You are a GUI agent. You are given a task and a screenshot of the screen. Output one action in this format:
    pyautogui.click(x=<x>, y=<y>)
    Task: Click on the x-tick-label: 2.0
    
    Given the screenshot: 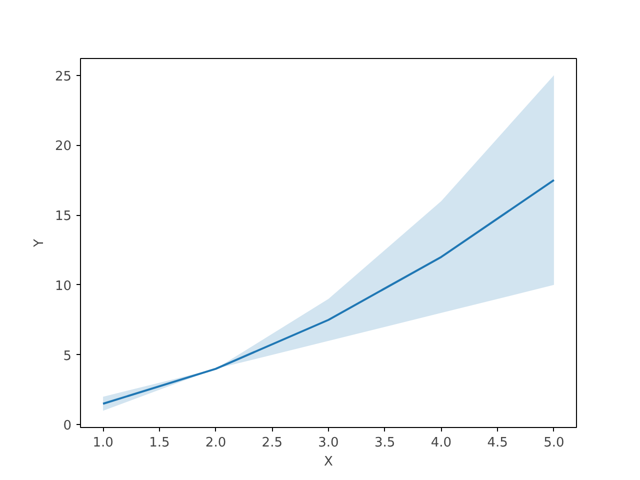 What is the action you would take?
    pyautogui.click(x=215, y=443)
    